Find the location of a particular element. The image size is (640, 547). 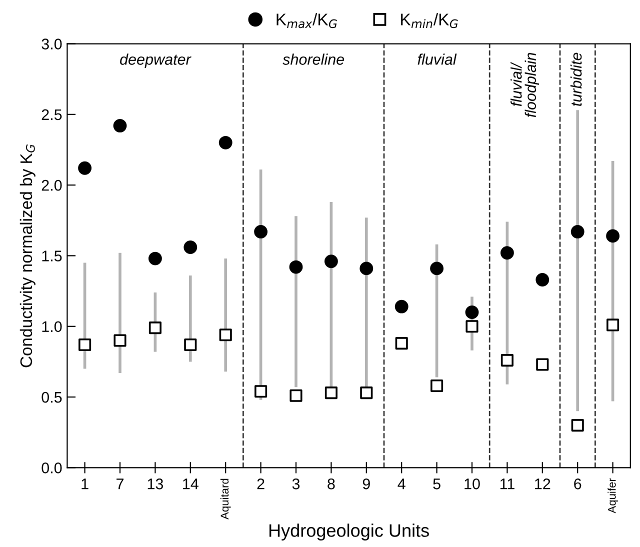

annotation: shoreline is located at coordinates (313, 59).